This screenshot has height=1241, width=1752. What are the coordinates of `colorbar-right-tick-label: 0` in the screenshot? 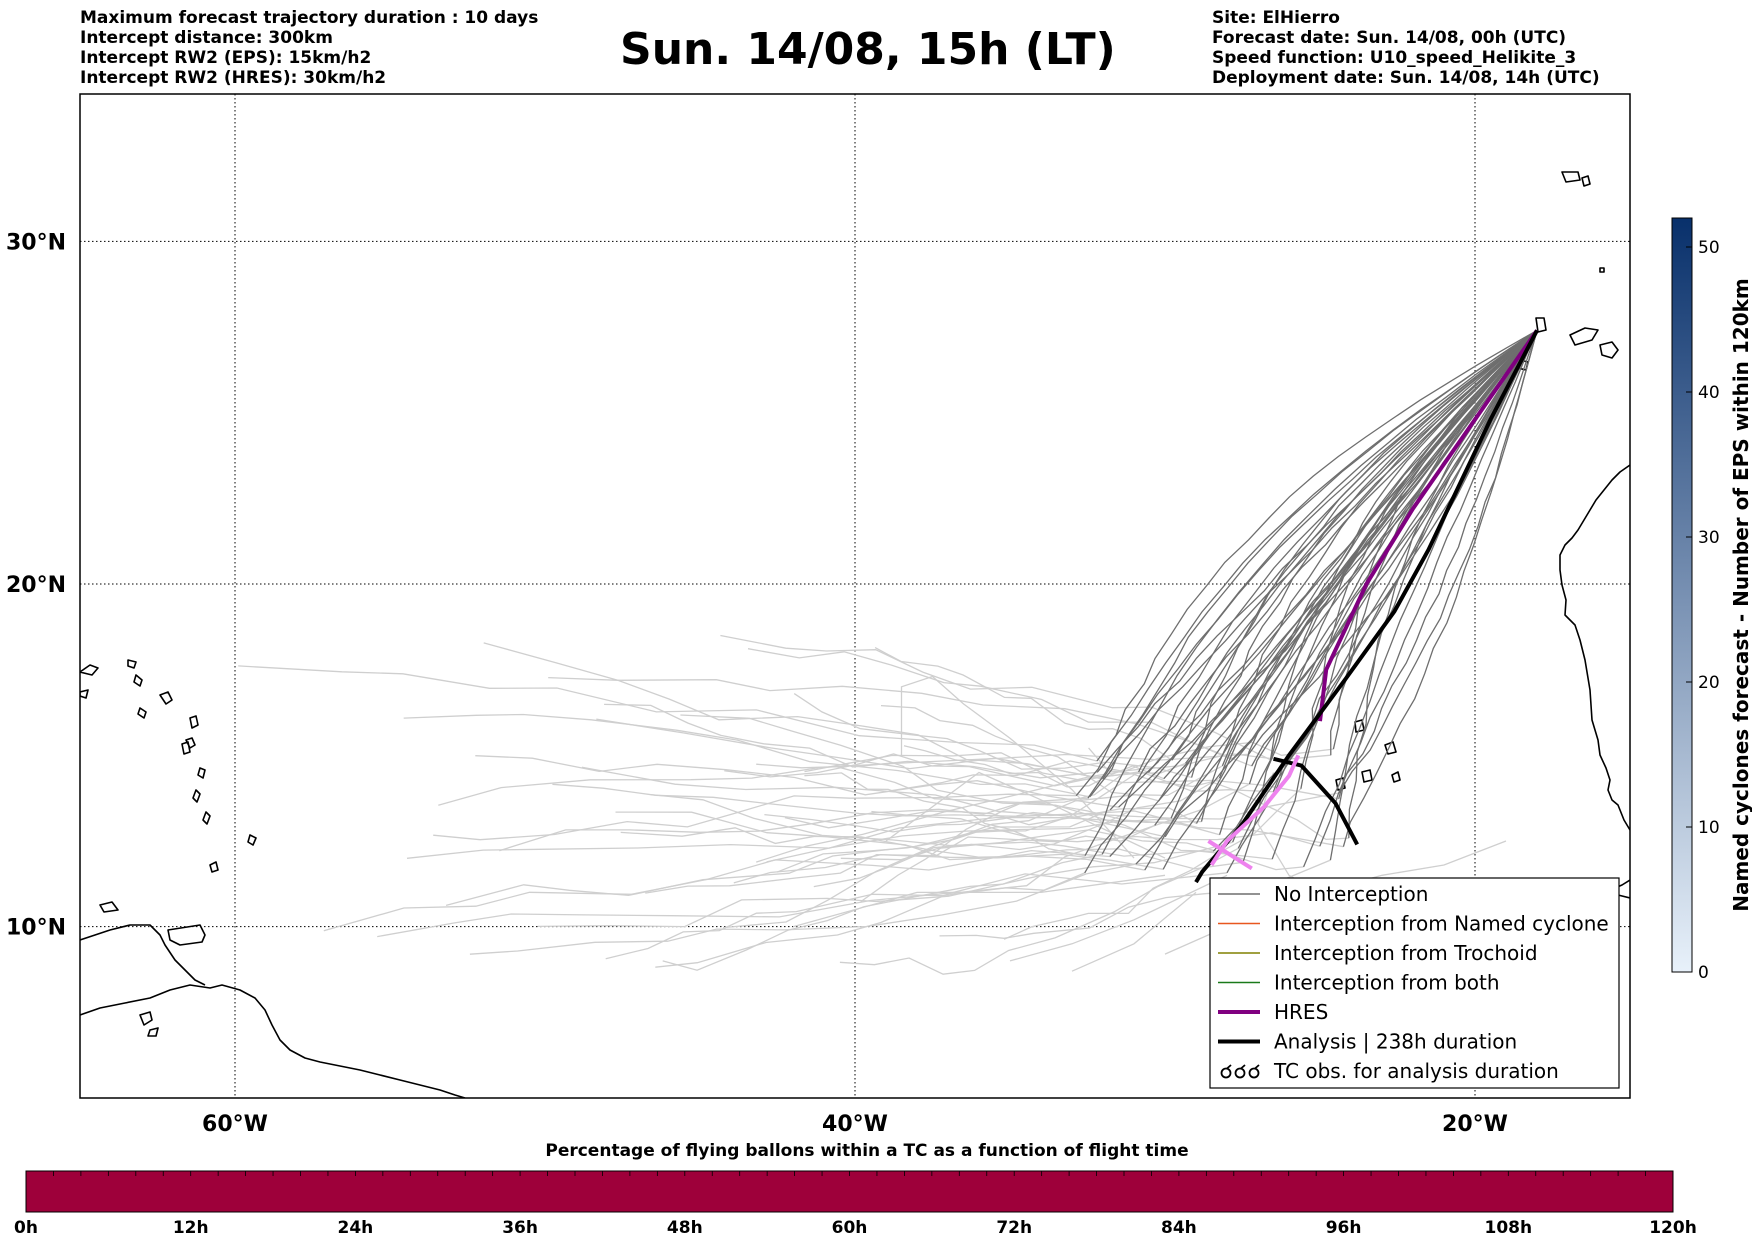 It's located at (1703, 973).